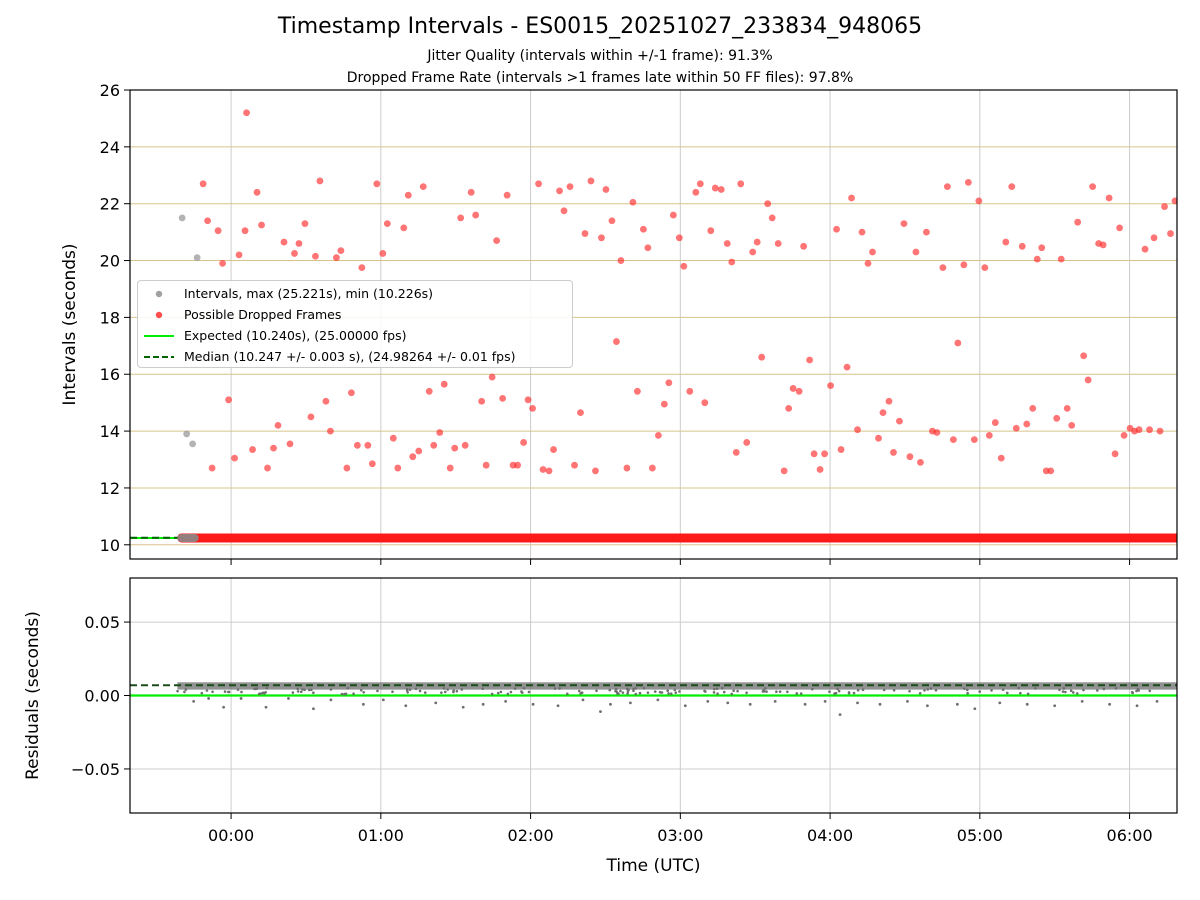  Describe the element at coordinates (159, 357) in the screenshot. I see `dashed-line-icon` at that location.